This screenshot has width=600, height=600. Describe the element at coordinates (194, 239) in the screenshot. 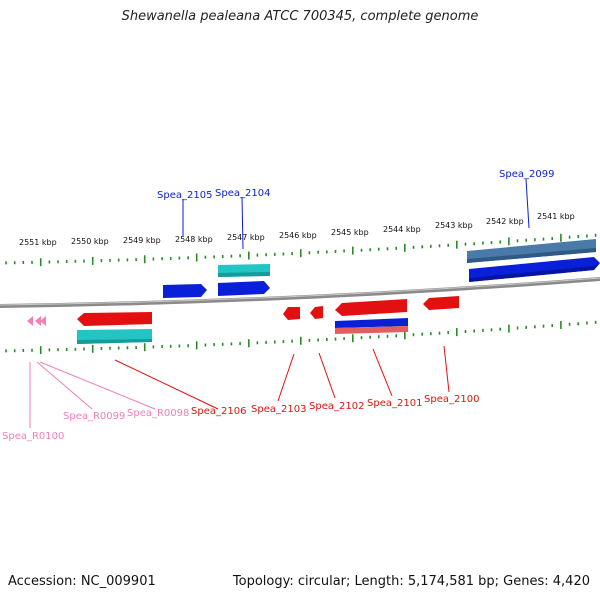

I see `tick-label-2548: 2548 kbp` at that location.